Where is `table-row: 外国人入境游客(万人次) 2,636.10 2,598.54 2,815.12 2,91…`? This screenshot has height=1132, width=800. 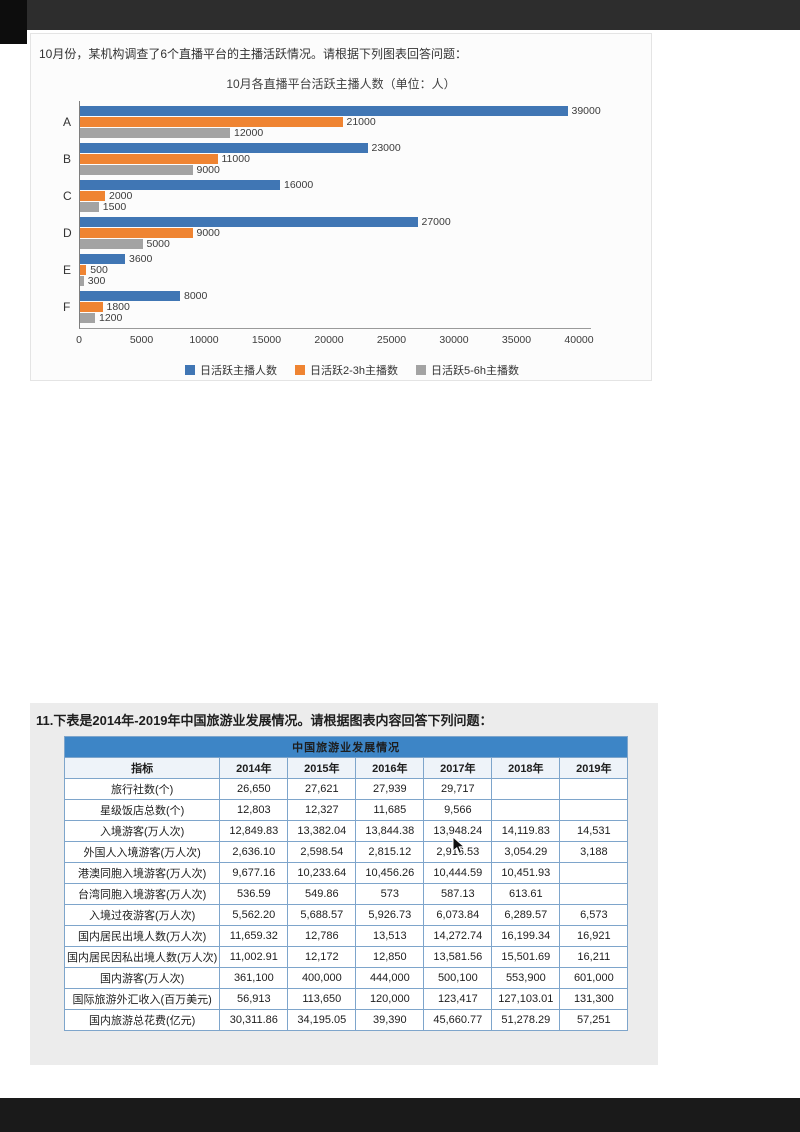
table-row: 外国人入境游客(万人次) 2,636.10 2,598.54 2,815.12 2,91… is located at coordinates (346, 852).